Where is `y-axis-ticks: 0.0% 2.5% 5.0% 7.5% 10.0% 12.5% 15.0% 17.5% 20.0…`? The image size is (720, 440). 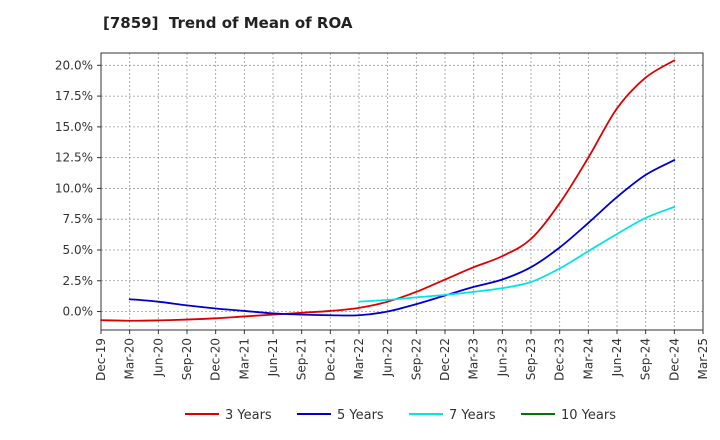
y-axis-ticks: 0.0% 2.5% 5.0% 7.5% 10.0% 12.5% 15.0% 17.5% 20.0… is located at coordinates (78, 188).